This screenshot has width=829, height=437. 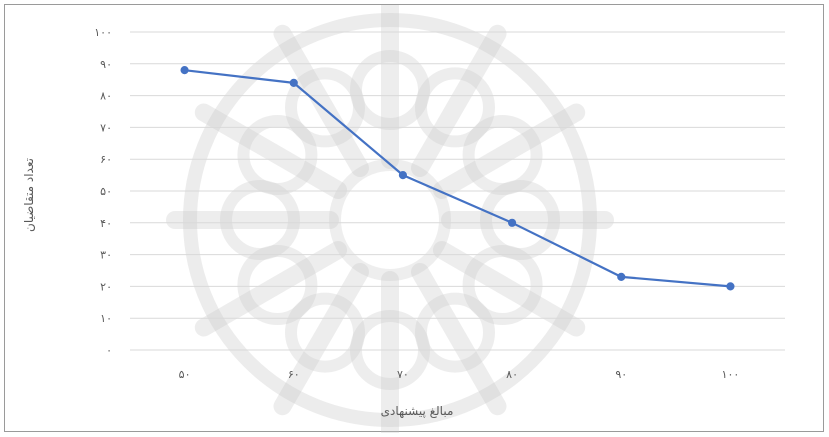 I want to click on x-tick-label: ۷۰, so click(x=403, y=374).